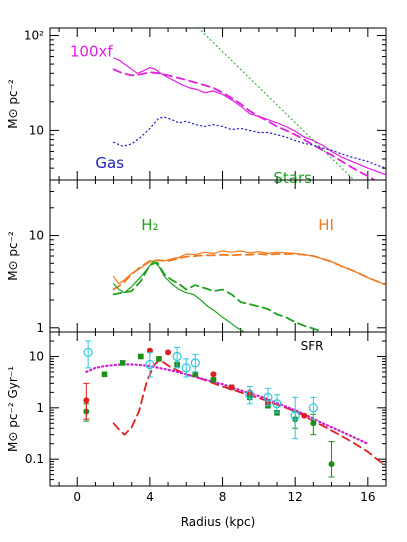 This screenshot has height=542, width=407. What do you see at coordinates (326, 225) in the screenshot?
I see `annotation-label: HI` at bounding box center [326, 225].